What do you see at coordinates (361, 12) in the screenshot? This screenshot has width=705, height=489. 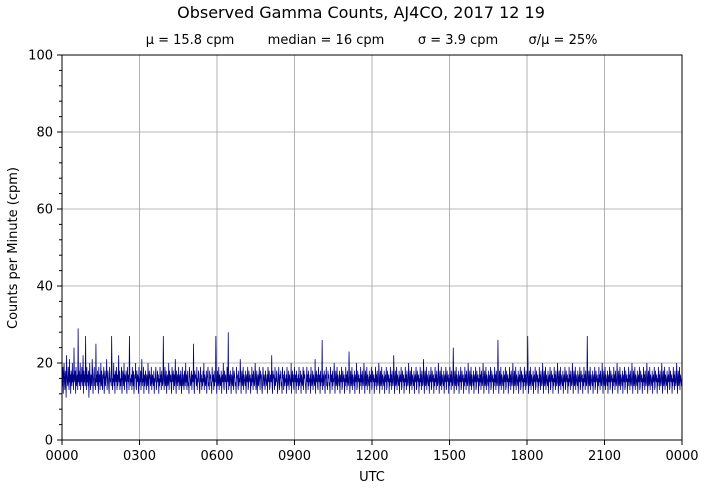 I see `chart-title: Observed Gamma Counts, AJ4CO, 2017 12 19` at bounding box center [361, 12].